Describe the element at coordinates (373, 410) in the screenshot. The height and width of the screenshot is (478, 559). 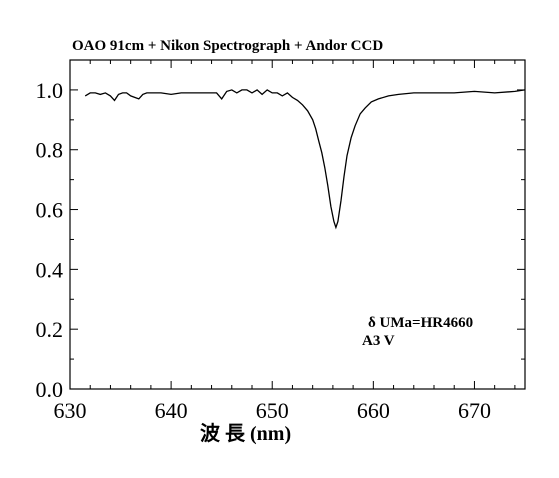
I see `x-tick-label: 660` at that location.